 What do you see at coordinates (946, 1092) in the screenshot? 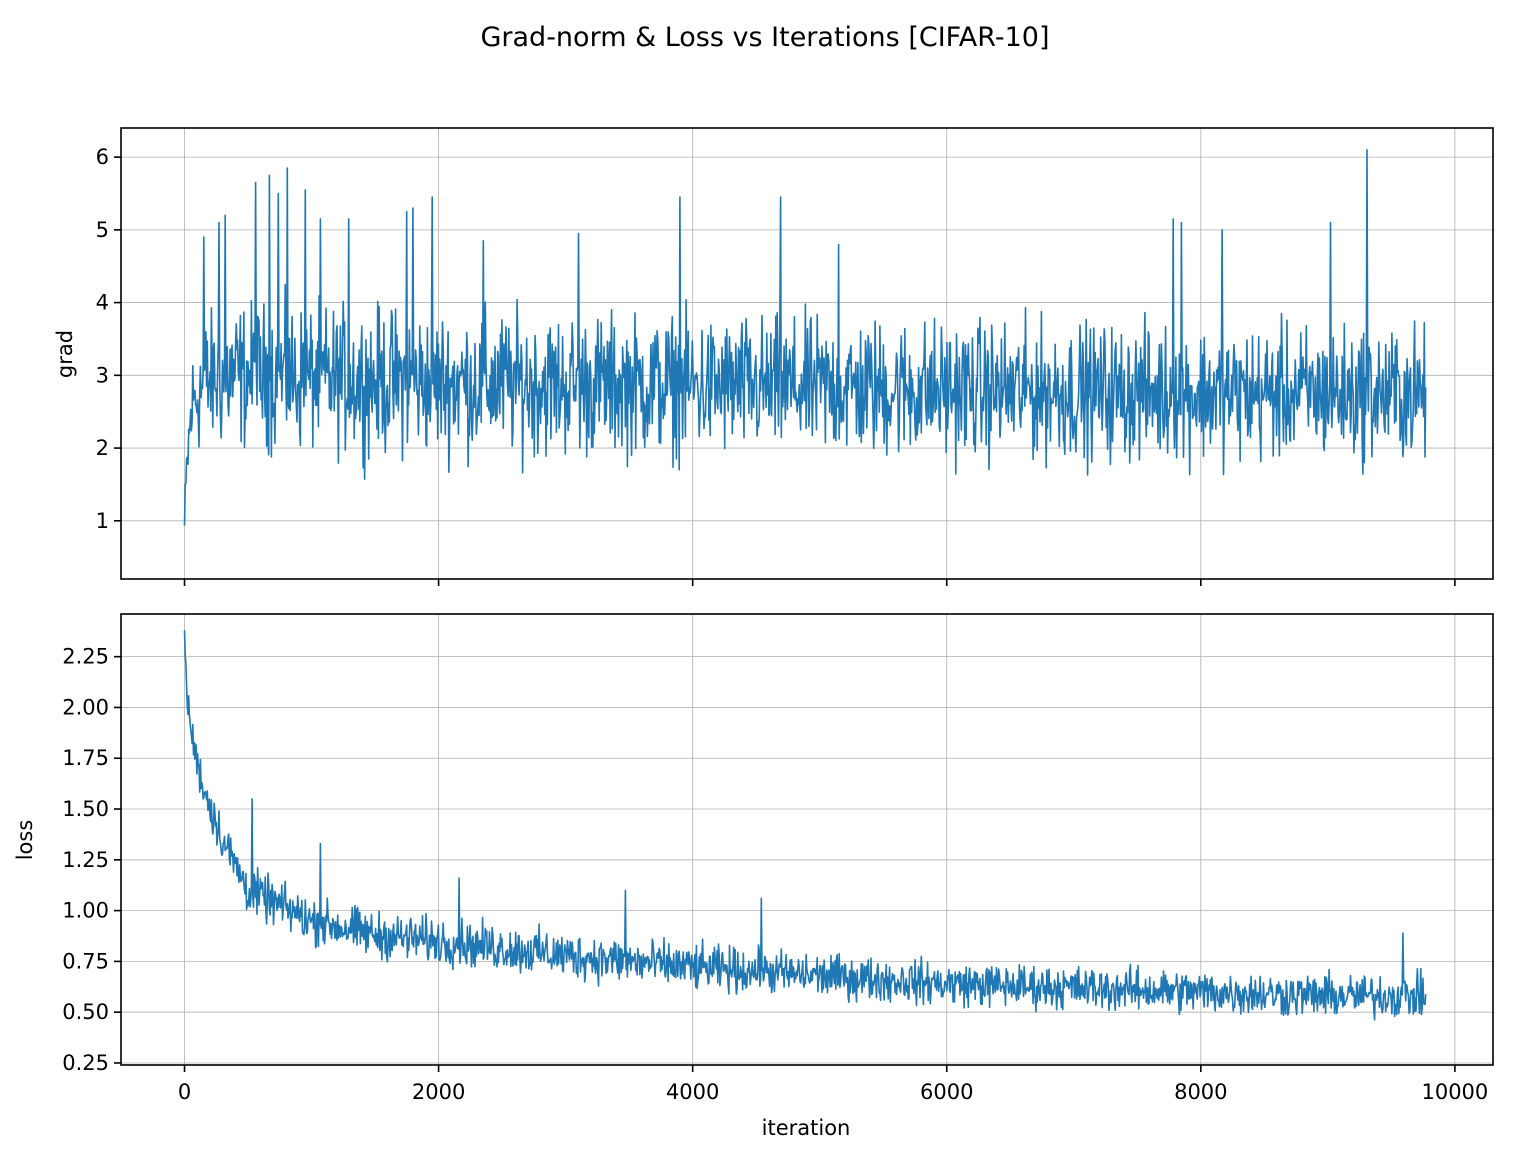
I see `x-tick-label: 6000` at bounding box center [946, 1092].